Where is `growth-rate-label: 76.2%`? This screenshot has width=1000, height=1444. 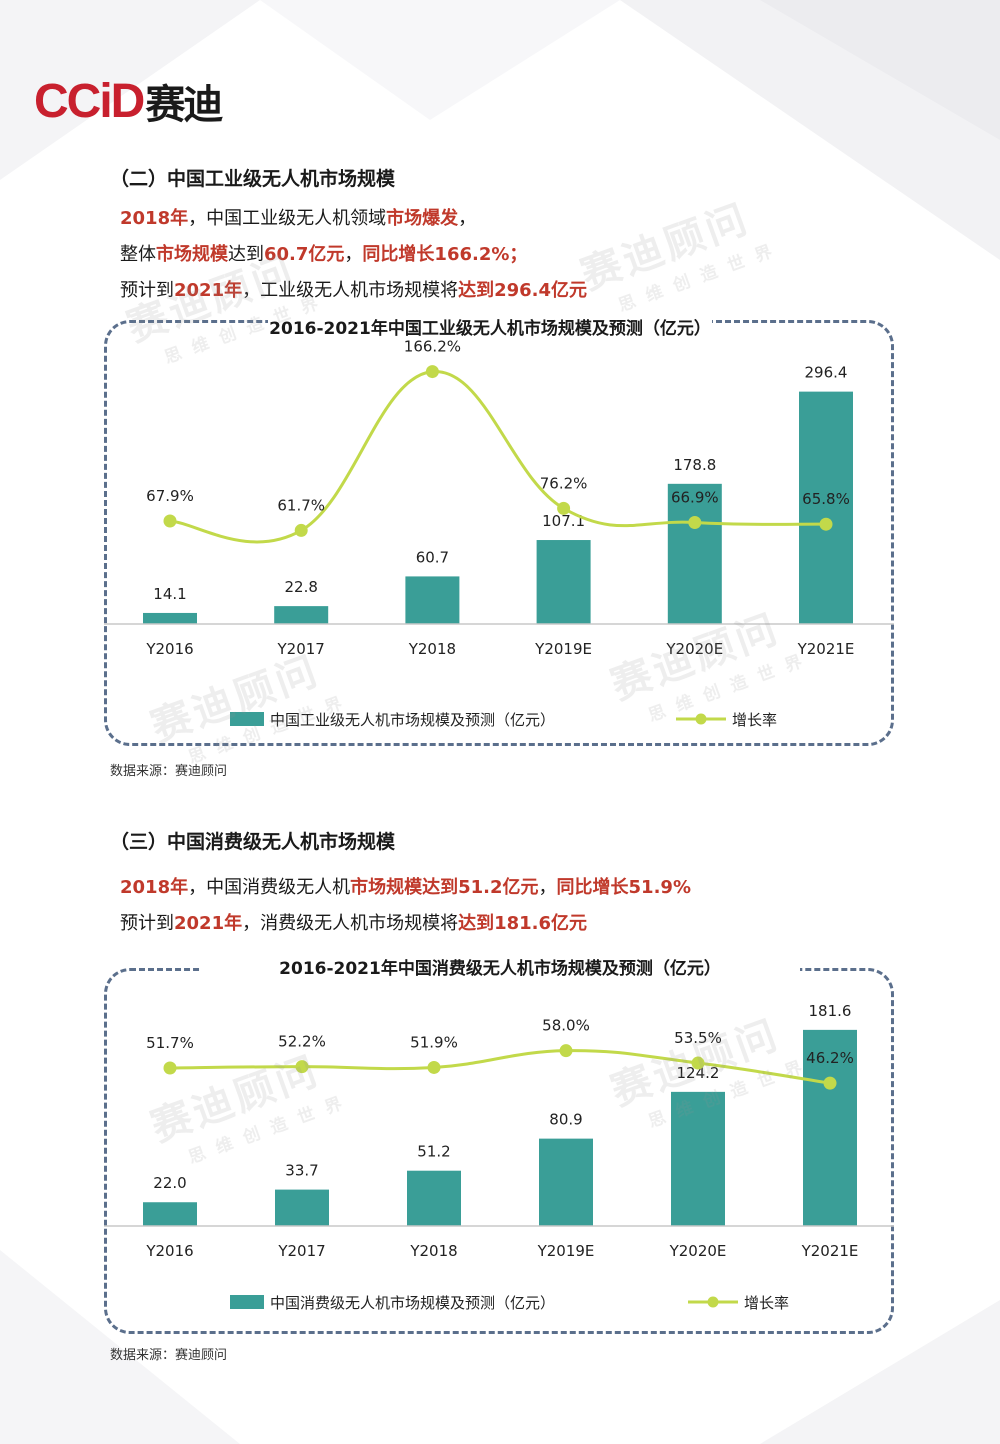 growth-rate-label: 76.2% is located at coordinates (564, 483).